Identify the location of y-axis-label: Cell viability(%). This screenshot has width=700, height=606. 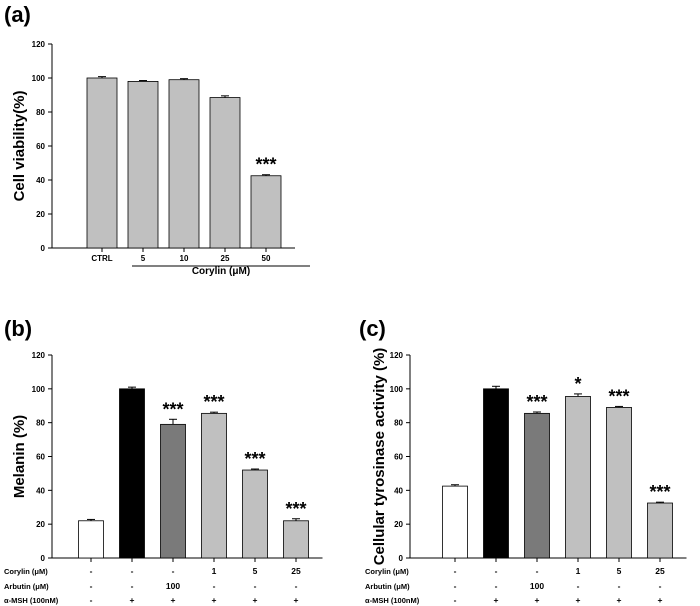
(19, 146).